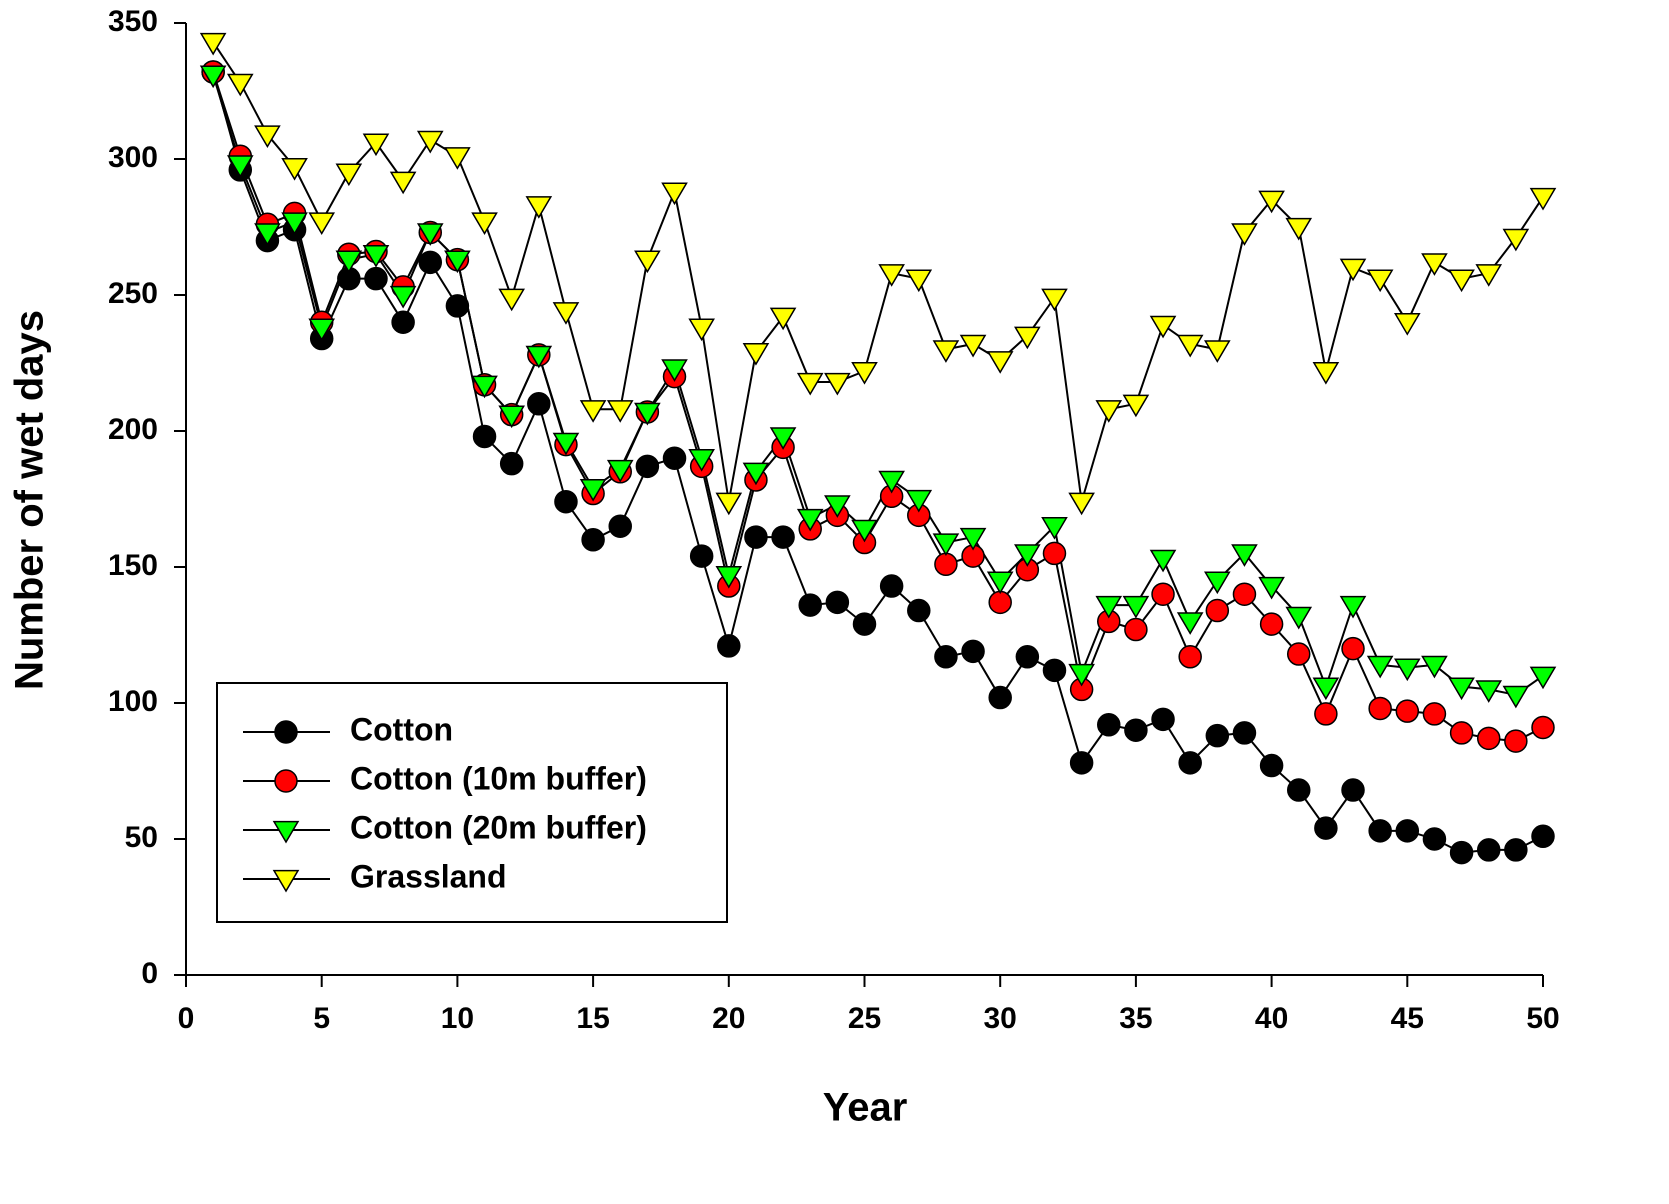 The image size is (1669, 1204). Describe the element at coordinates (133, 565) in the screenshot. I see `y-tick-label: 150` at that location.